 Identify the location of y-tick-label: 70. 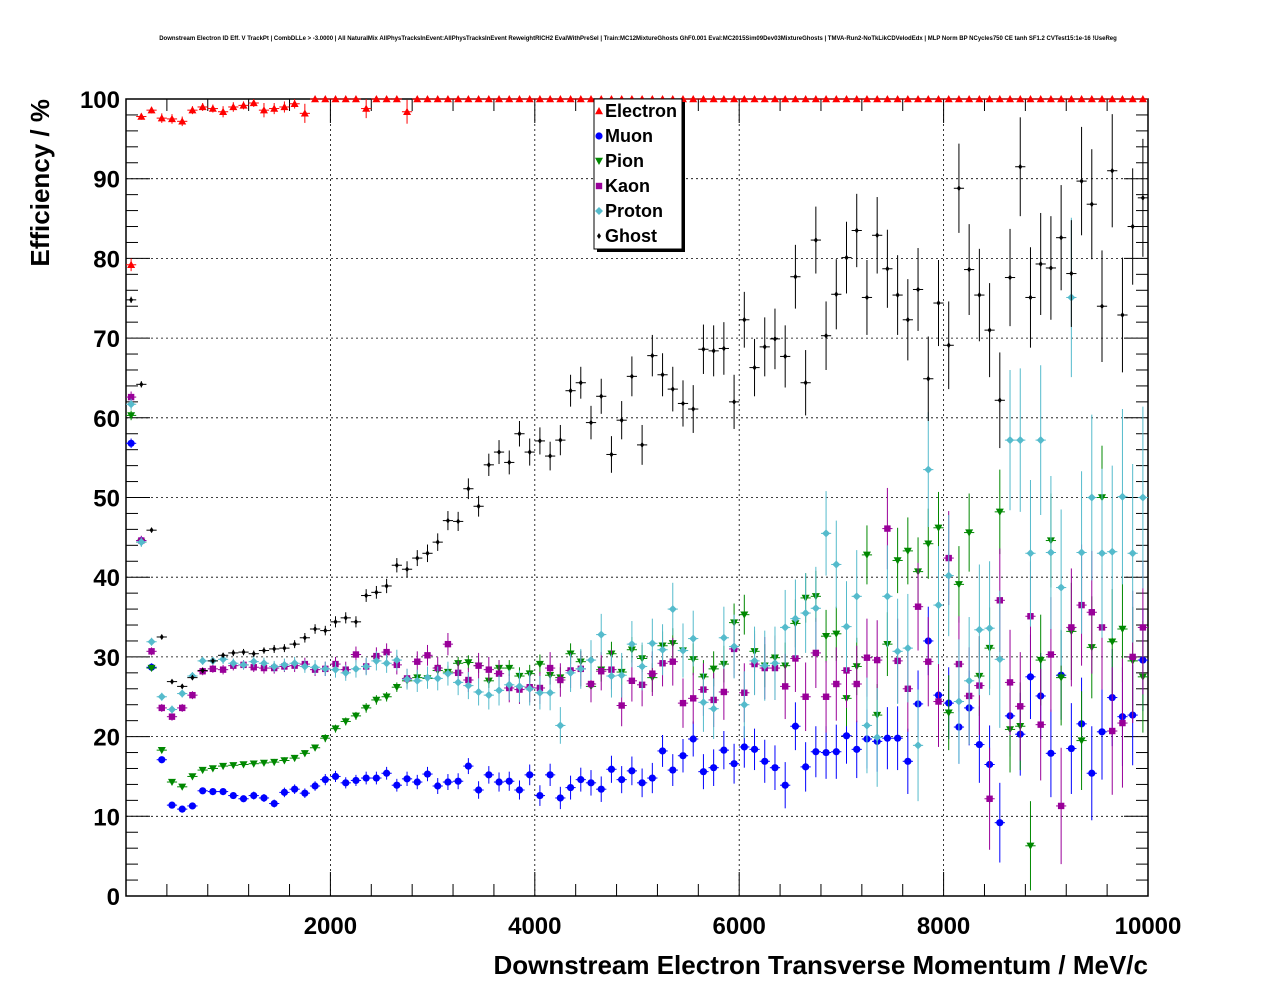
(106, 339).